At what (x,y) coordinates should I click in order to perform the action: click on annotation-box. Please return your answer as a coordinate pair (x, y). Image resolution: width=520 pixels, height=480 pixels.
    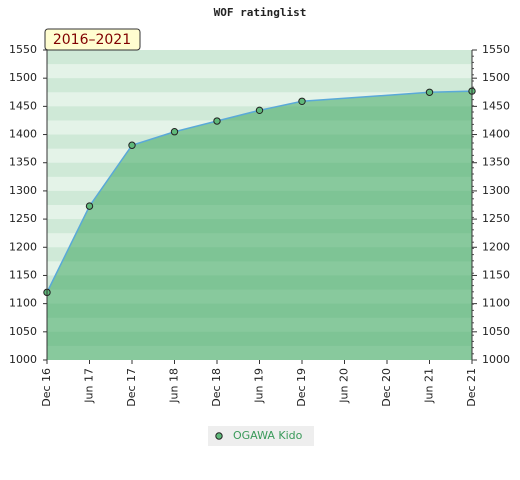
    Looking at the image, I should click on (92, 39).